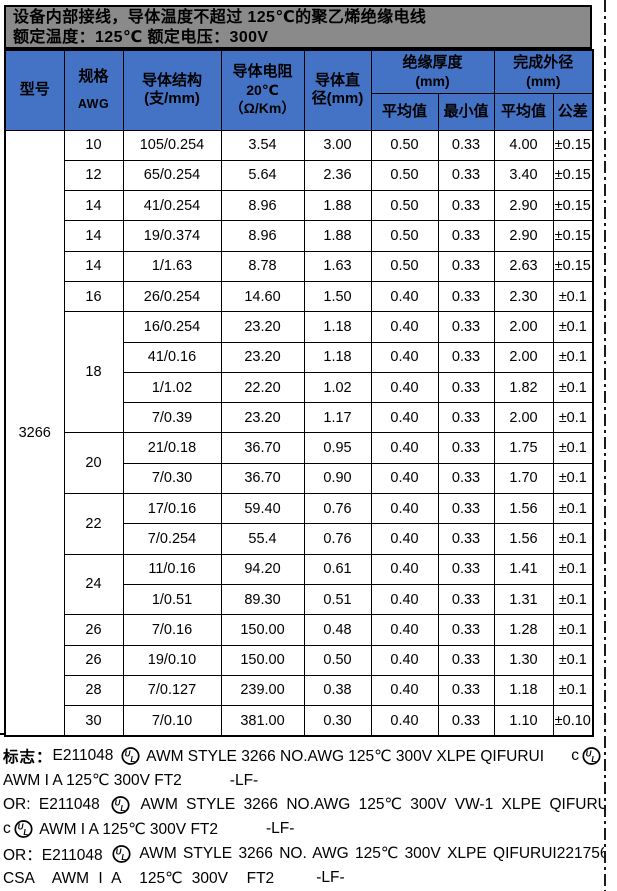  What do you see at coordinates (299, 236) in the screenshot?
I see `table-row: 14 19/0.374 8.96 1.88 0.50 0.33 2.90 ±0.15` at bounding box center [299, 236].